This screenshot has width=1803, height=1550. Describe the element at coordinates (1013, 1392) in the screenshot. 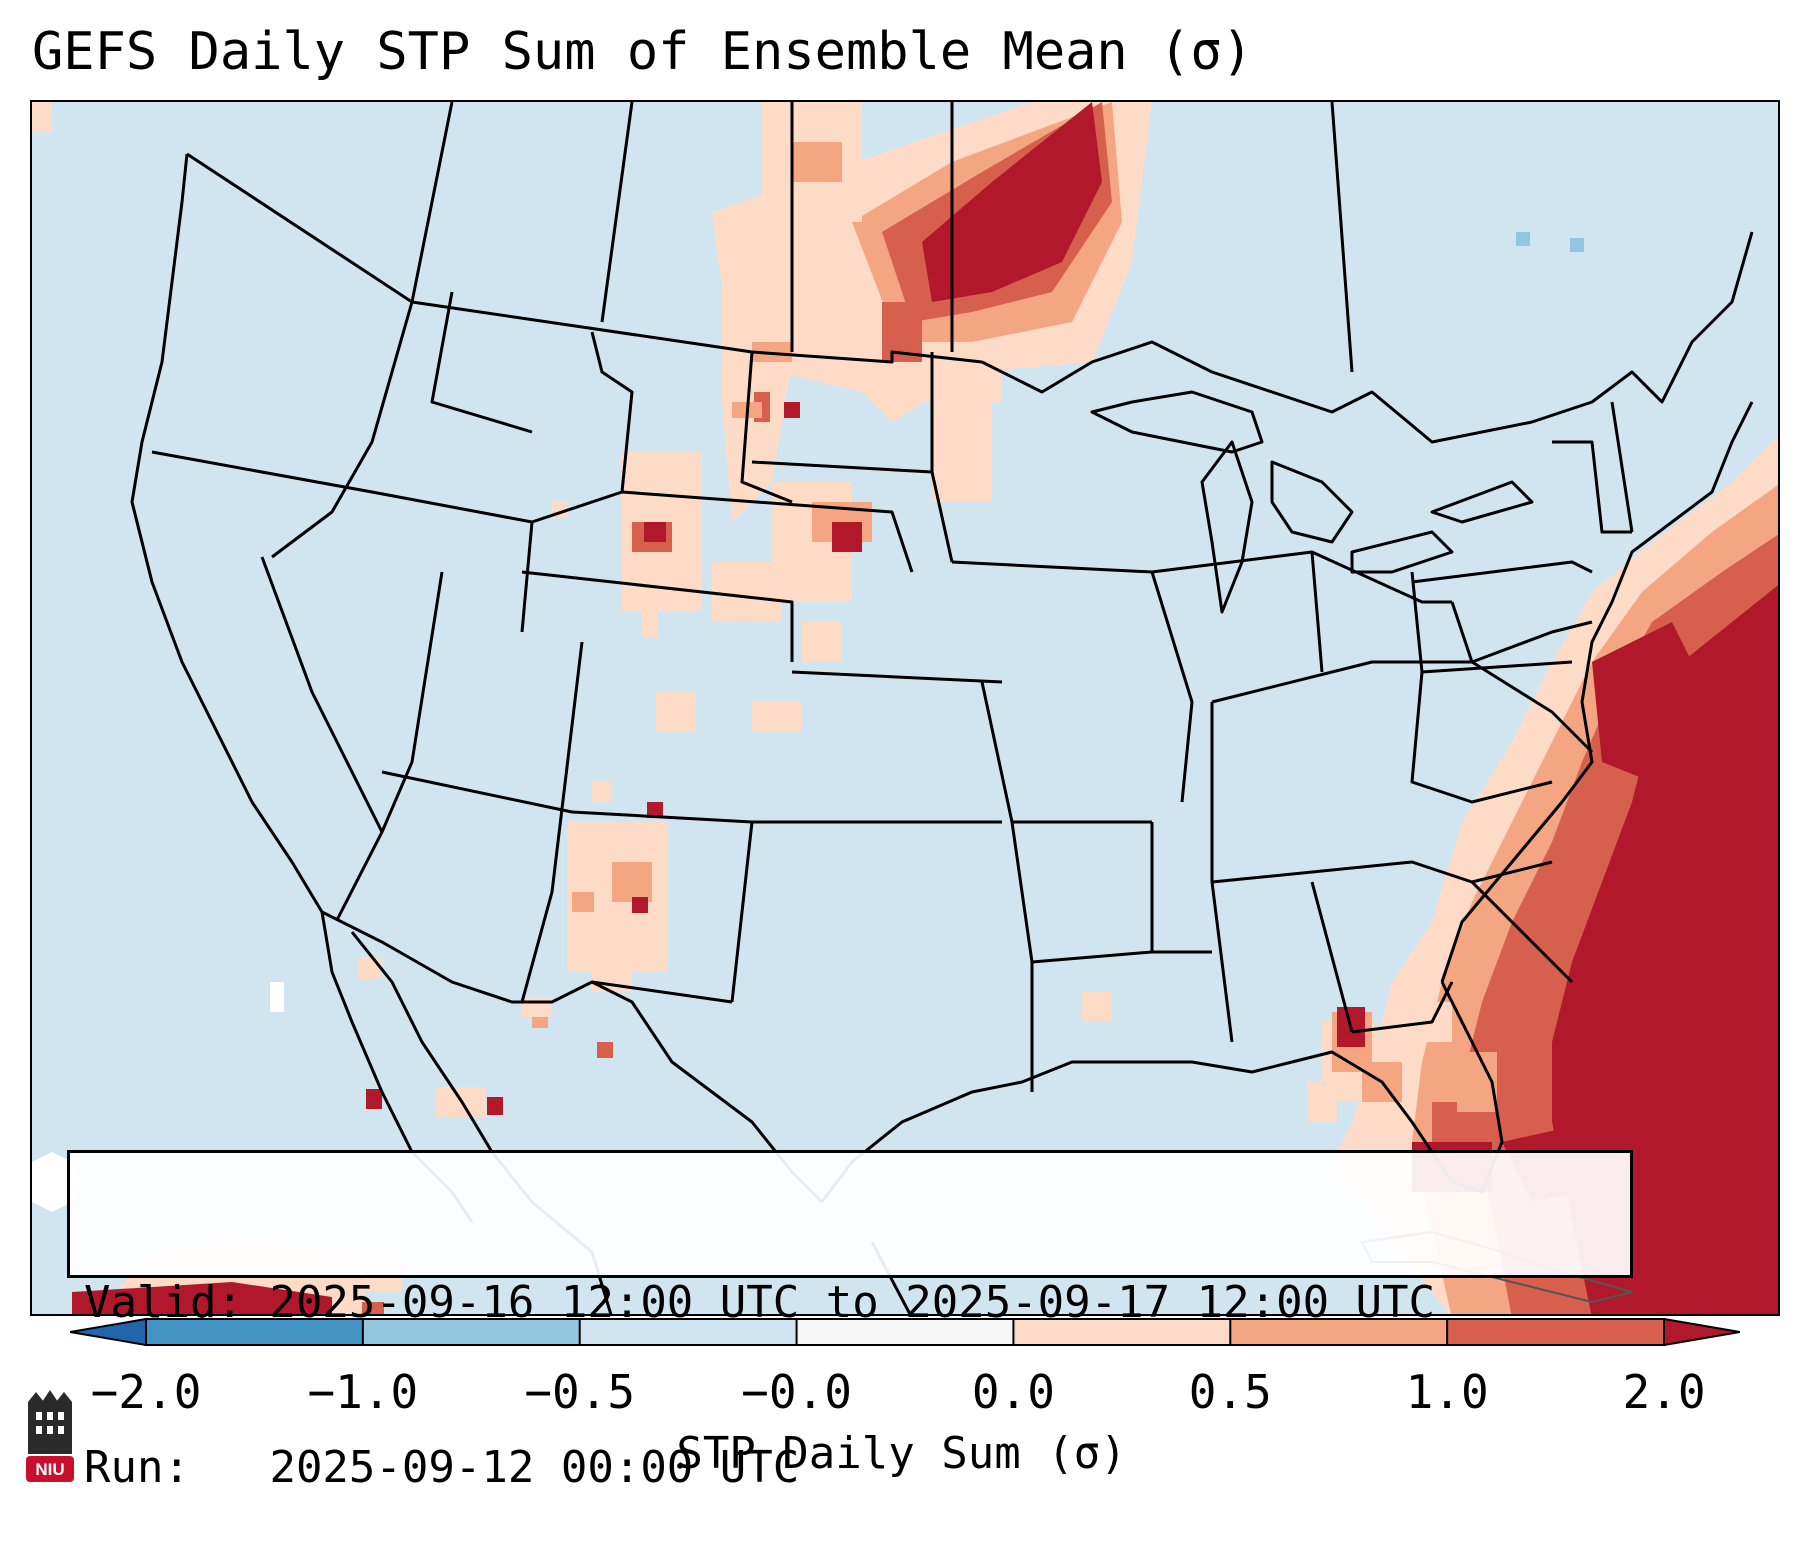

I see `colorbar-tick-label: 0.0` at that location.